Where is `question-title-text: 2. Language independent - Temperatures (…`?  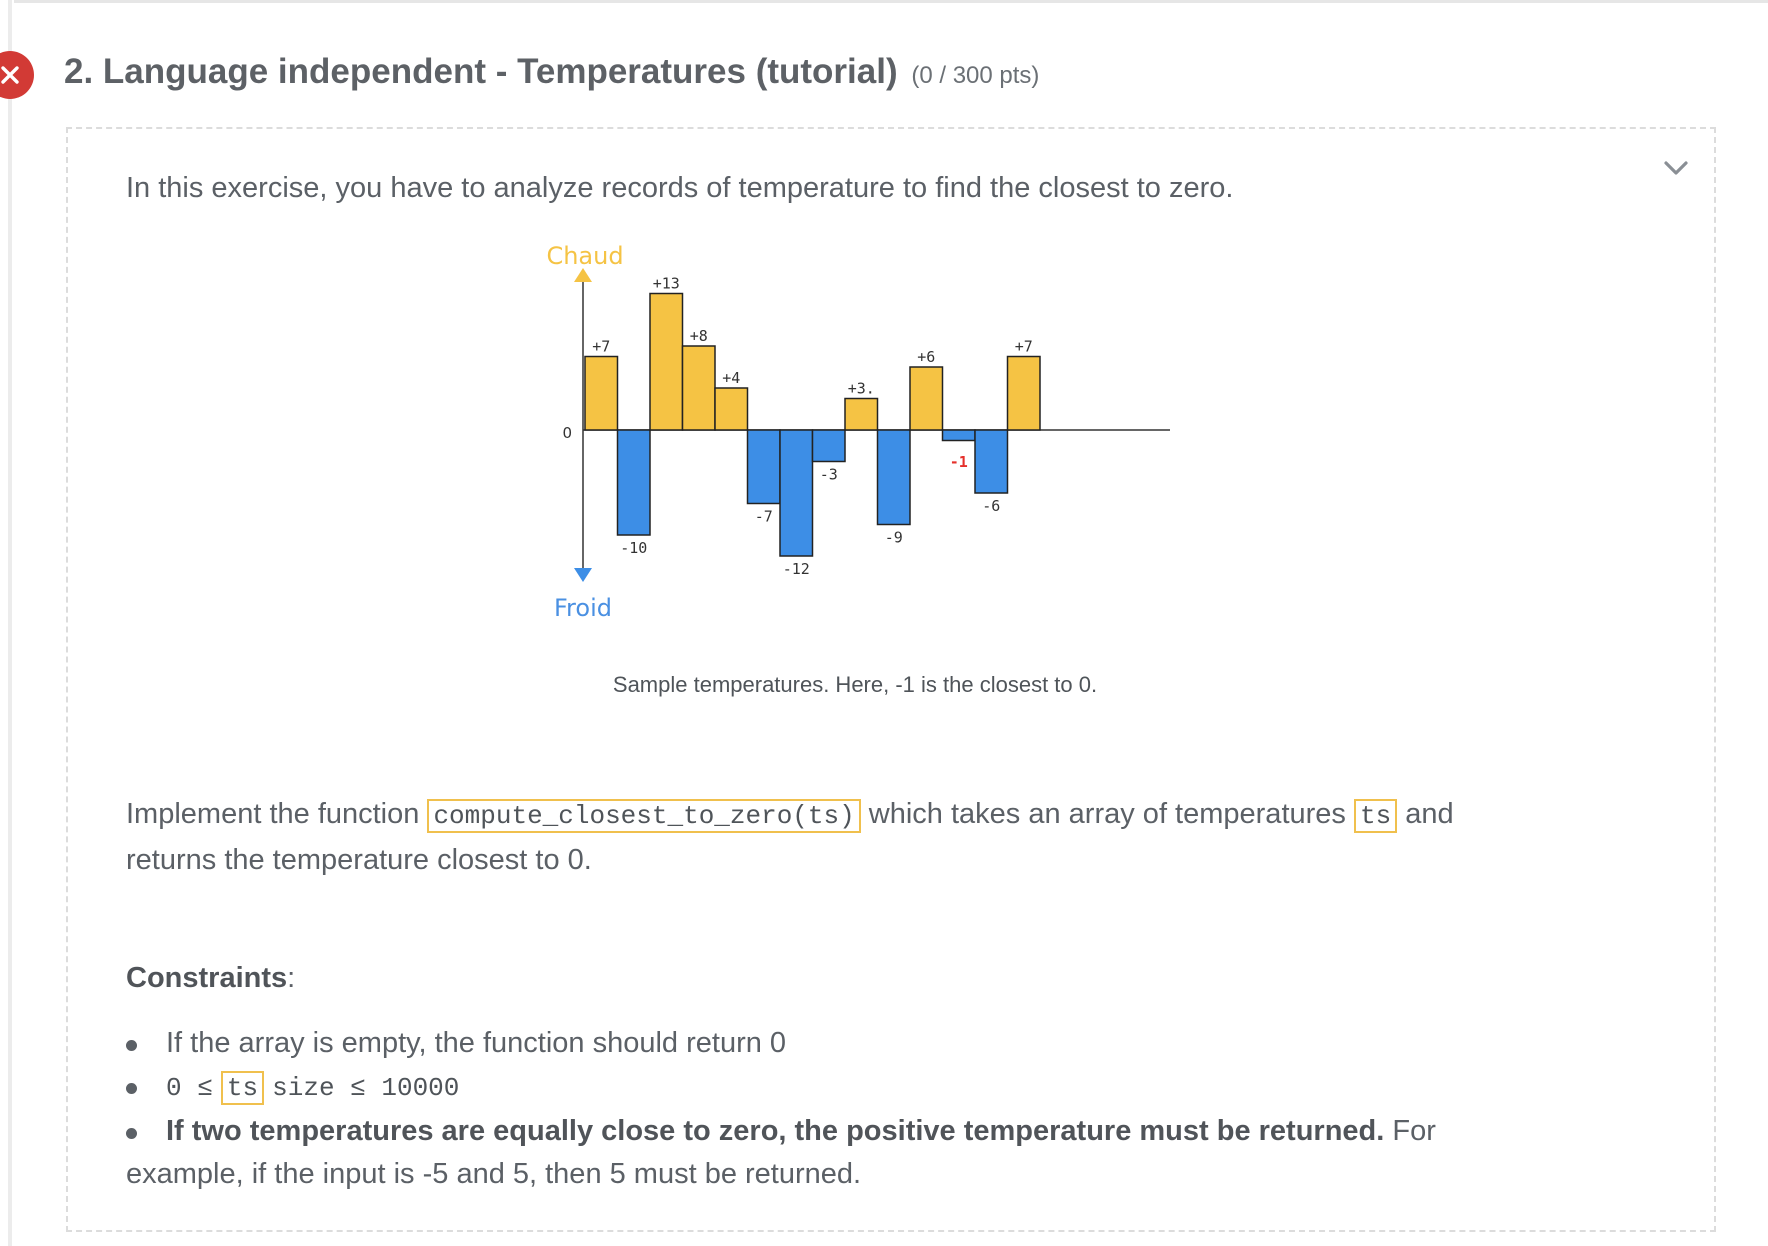 question-title-text: 2. Language independent - Temperatures (… is located at coordinates (481, 71).